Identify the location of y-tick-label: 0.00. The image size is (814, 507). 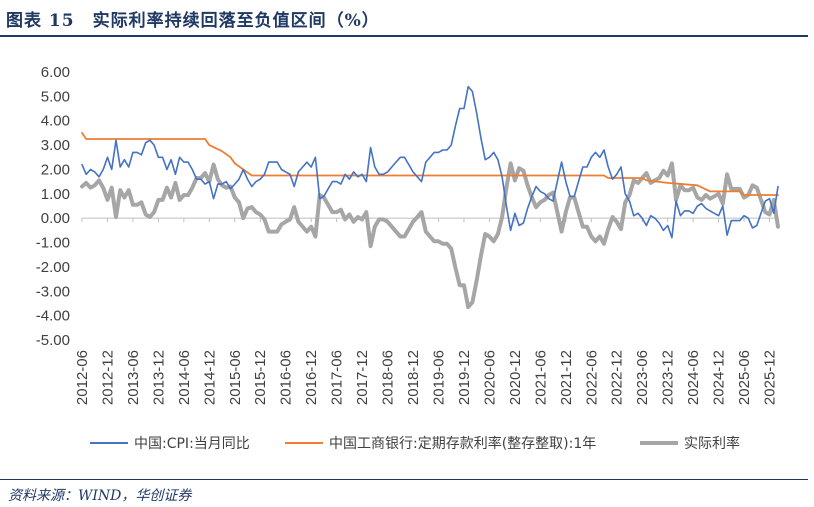
(55, 218).